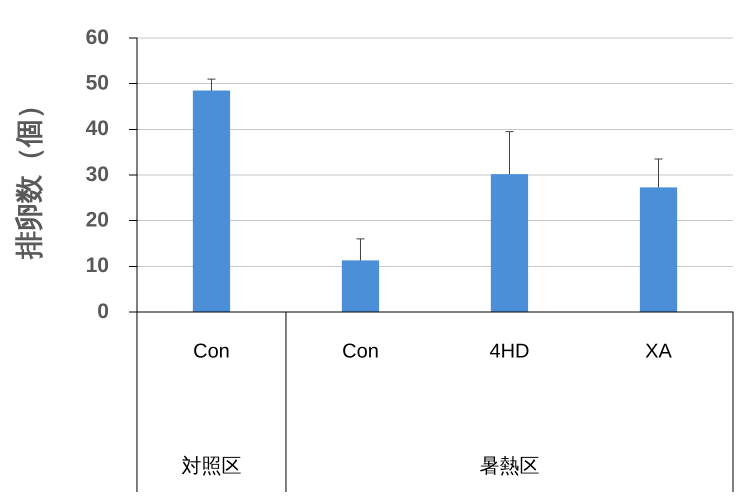 The width and height of the screenshot is (747, 502). What do you see at coordinates (97, 37) in the screenshot?
I see `y-tick-label: 60` at bounding box center [97, 37].